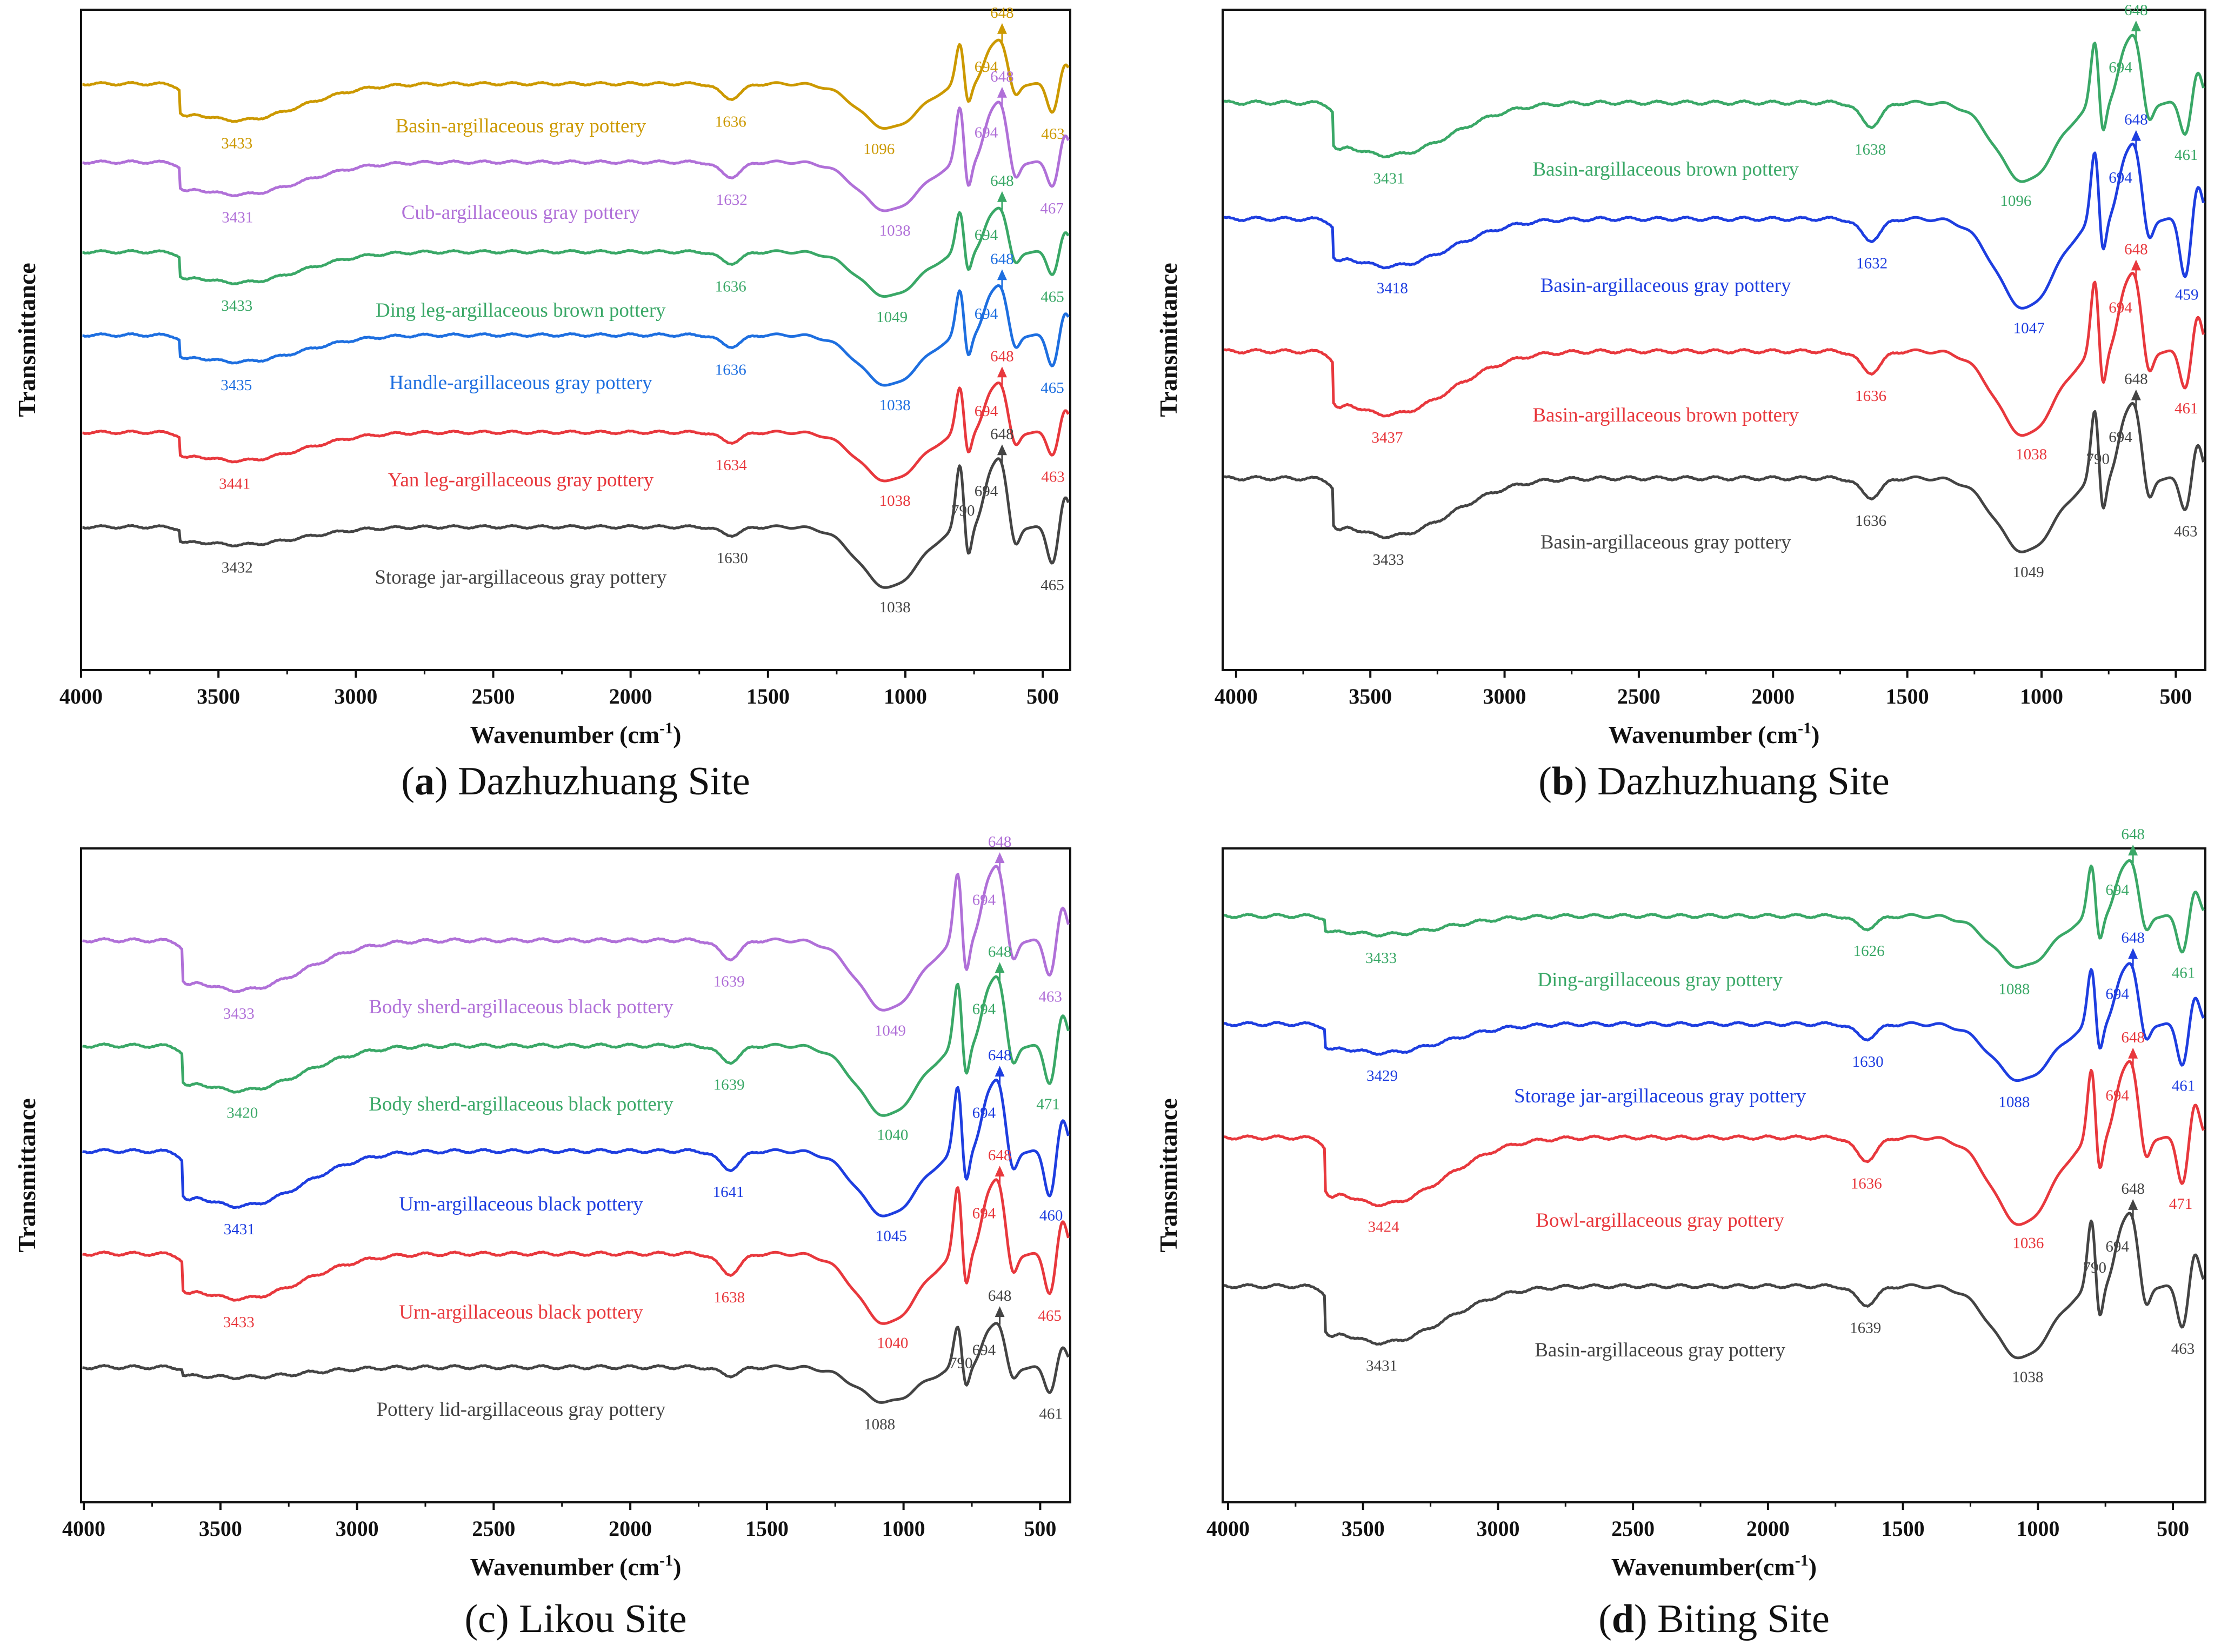  I want to click on peak-label: 1088, so click(879, 1424).